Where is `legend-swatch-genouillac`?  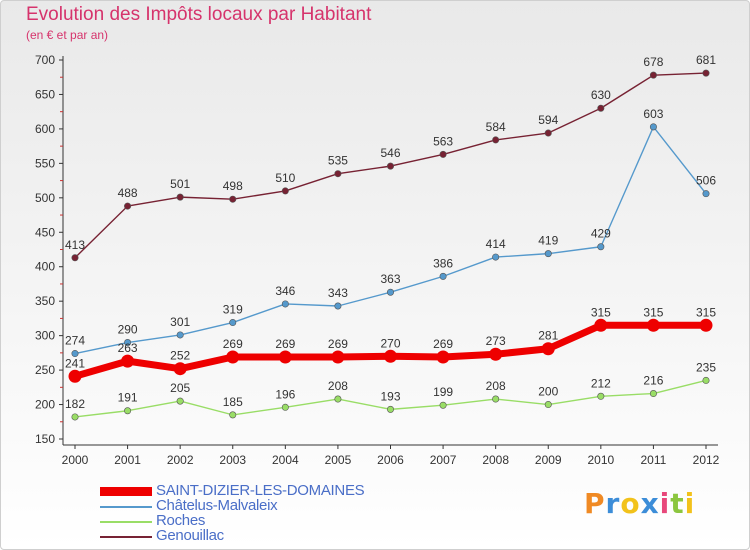
legend-swatch-genouillac is located at coordinates (126, 537).